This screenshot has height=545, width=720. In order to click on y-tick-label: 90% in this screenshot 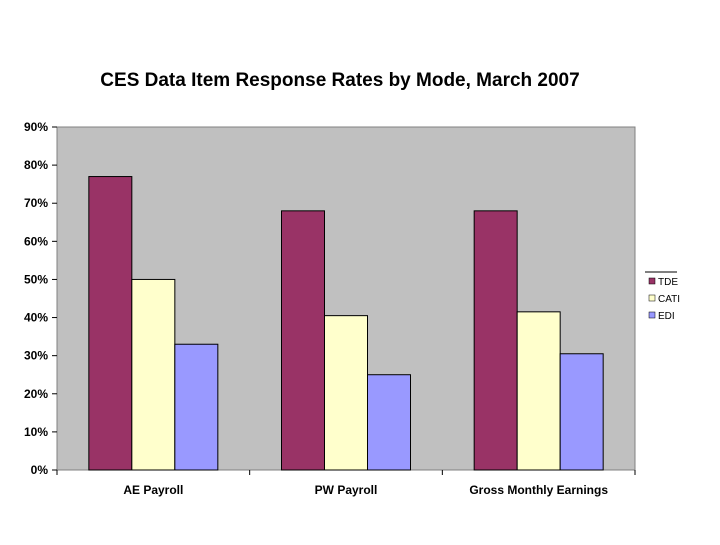, I will do `click(36, 127)`.